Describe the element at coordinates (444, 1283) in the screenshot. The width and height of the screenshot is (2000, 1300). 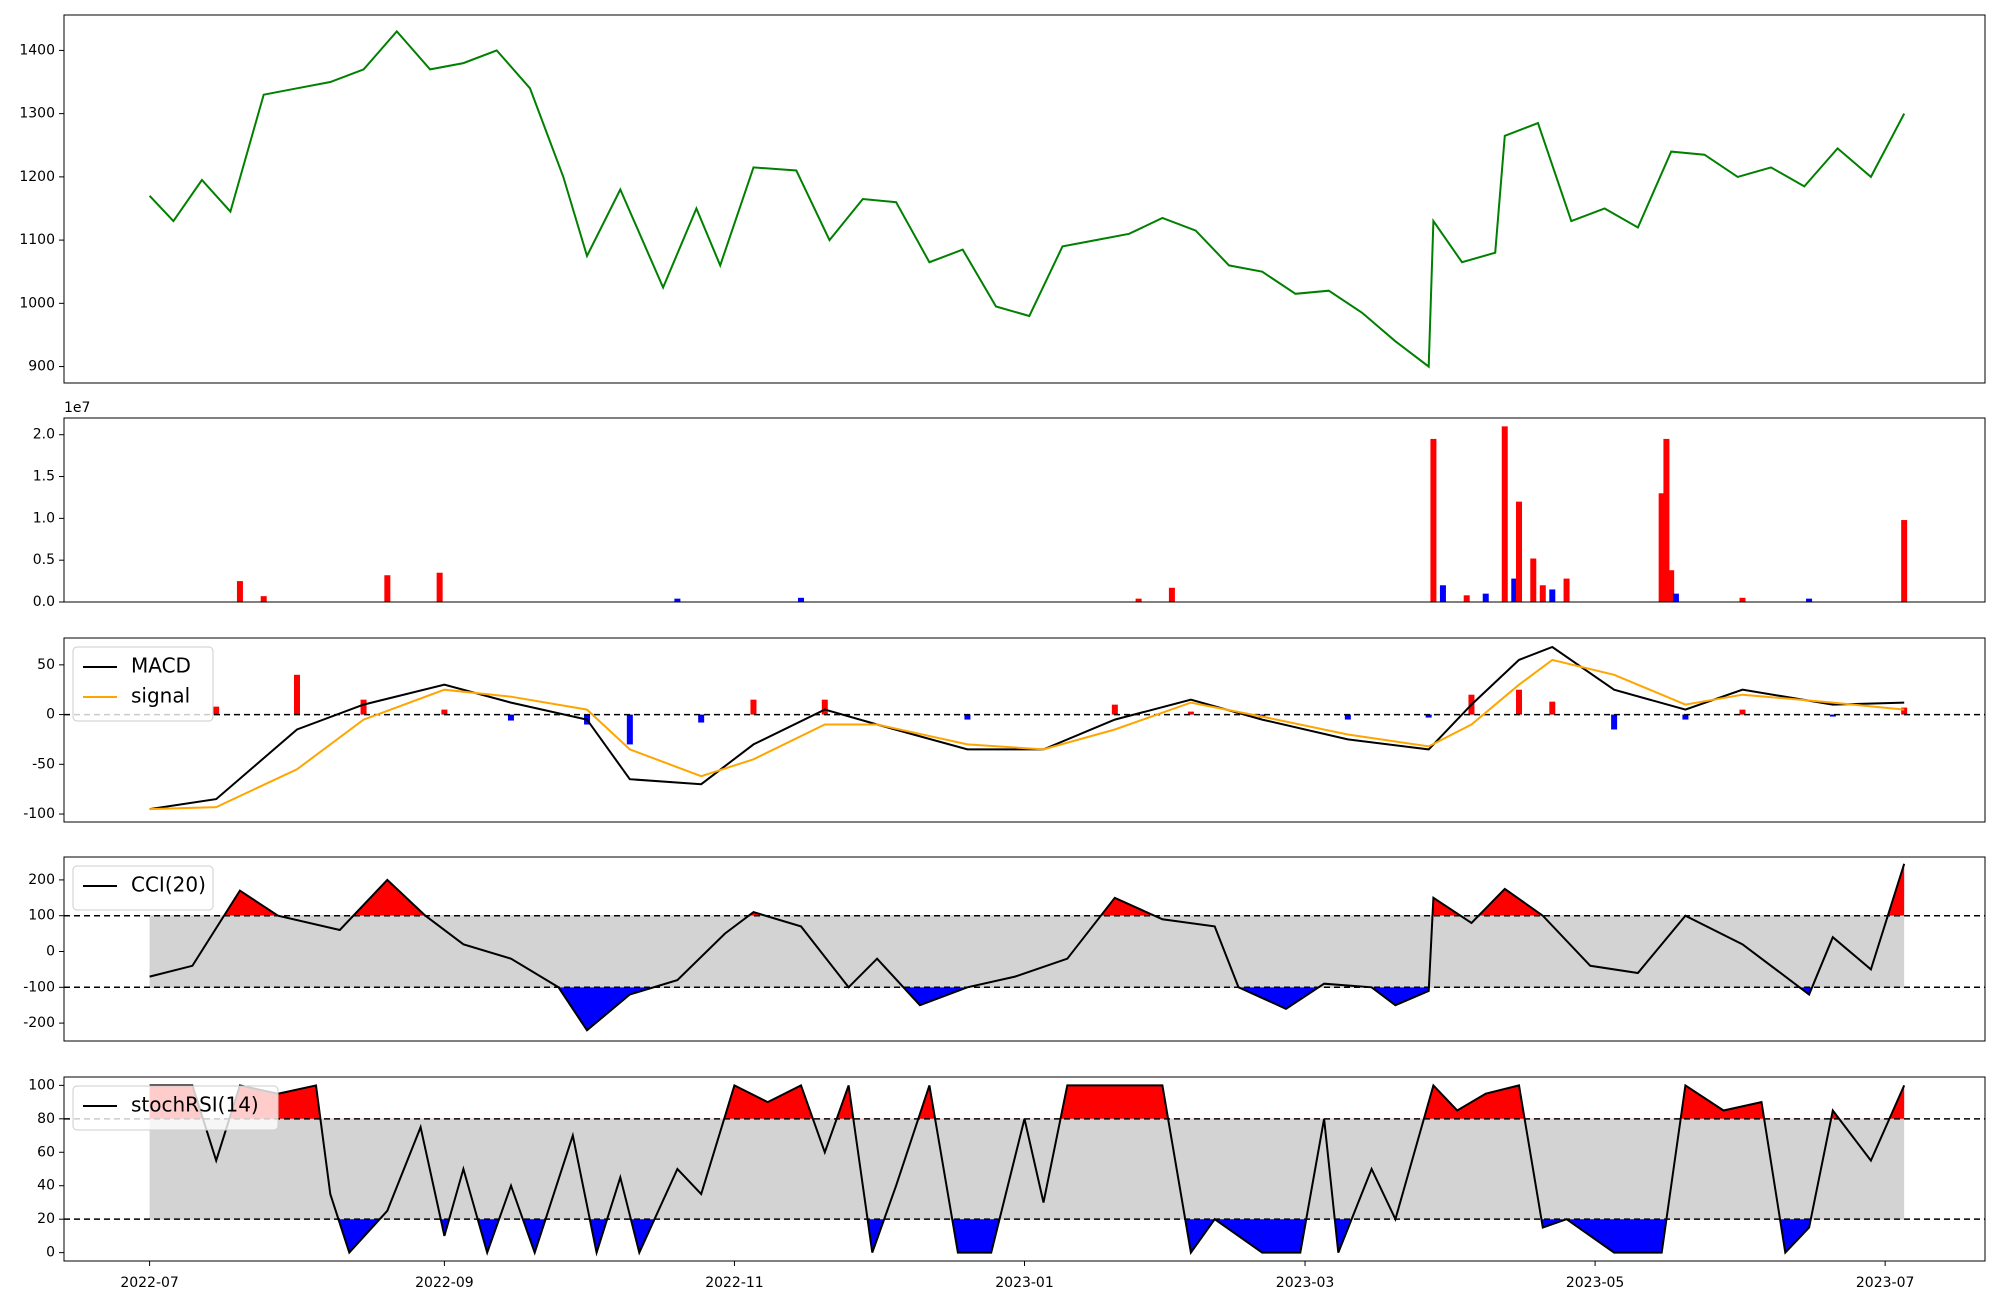
I see `x-tick-label: 2022-09` at that location.